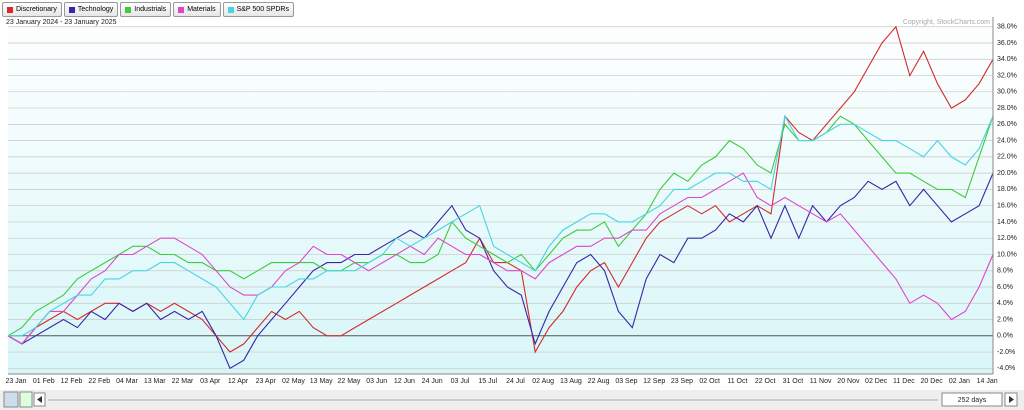 This screenshot has width=1024, height=410. I want to click on x-tick-label: 22 Mar, so click(183, 381).